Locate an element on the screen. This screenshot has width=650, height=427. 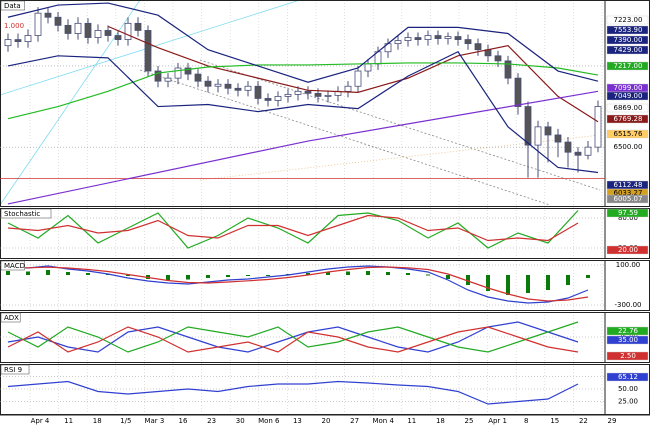
tag-label: 2.50 is located at coordinates (628, 356).